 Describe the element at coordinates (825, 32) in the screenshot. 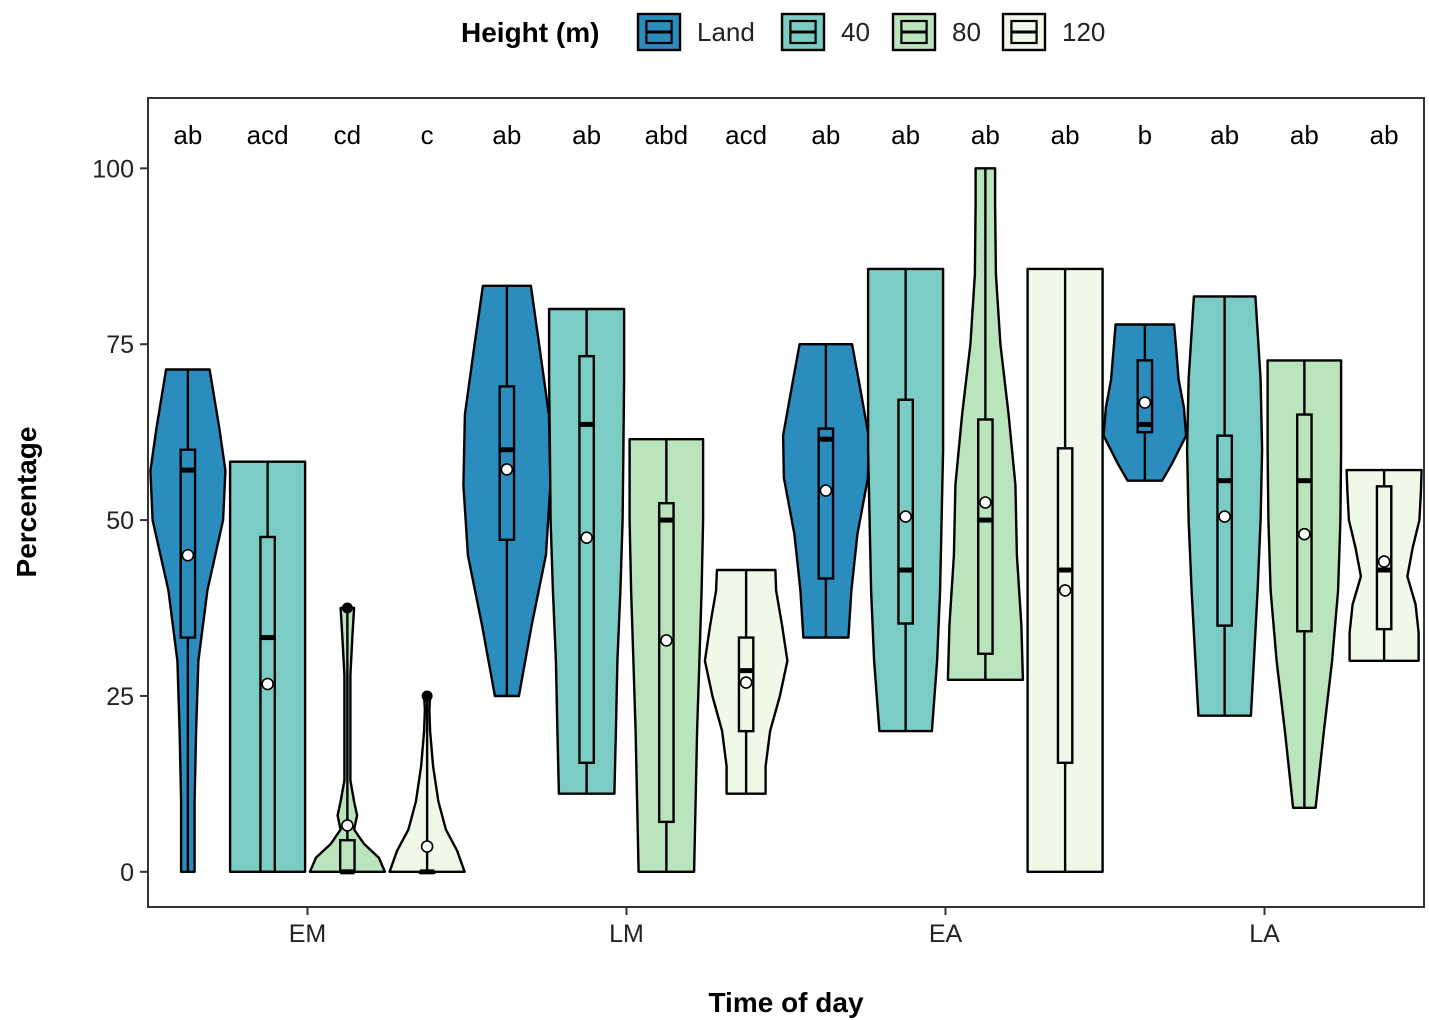

I see `legend-item-40: 40` at that location.